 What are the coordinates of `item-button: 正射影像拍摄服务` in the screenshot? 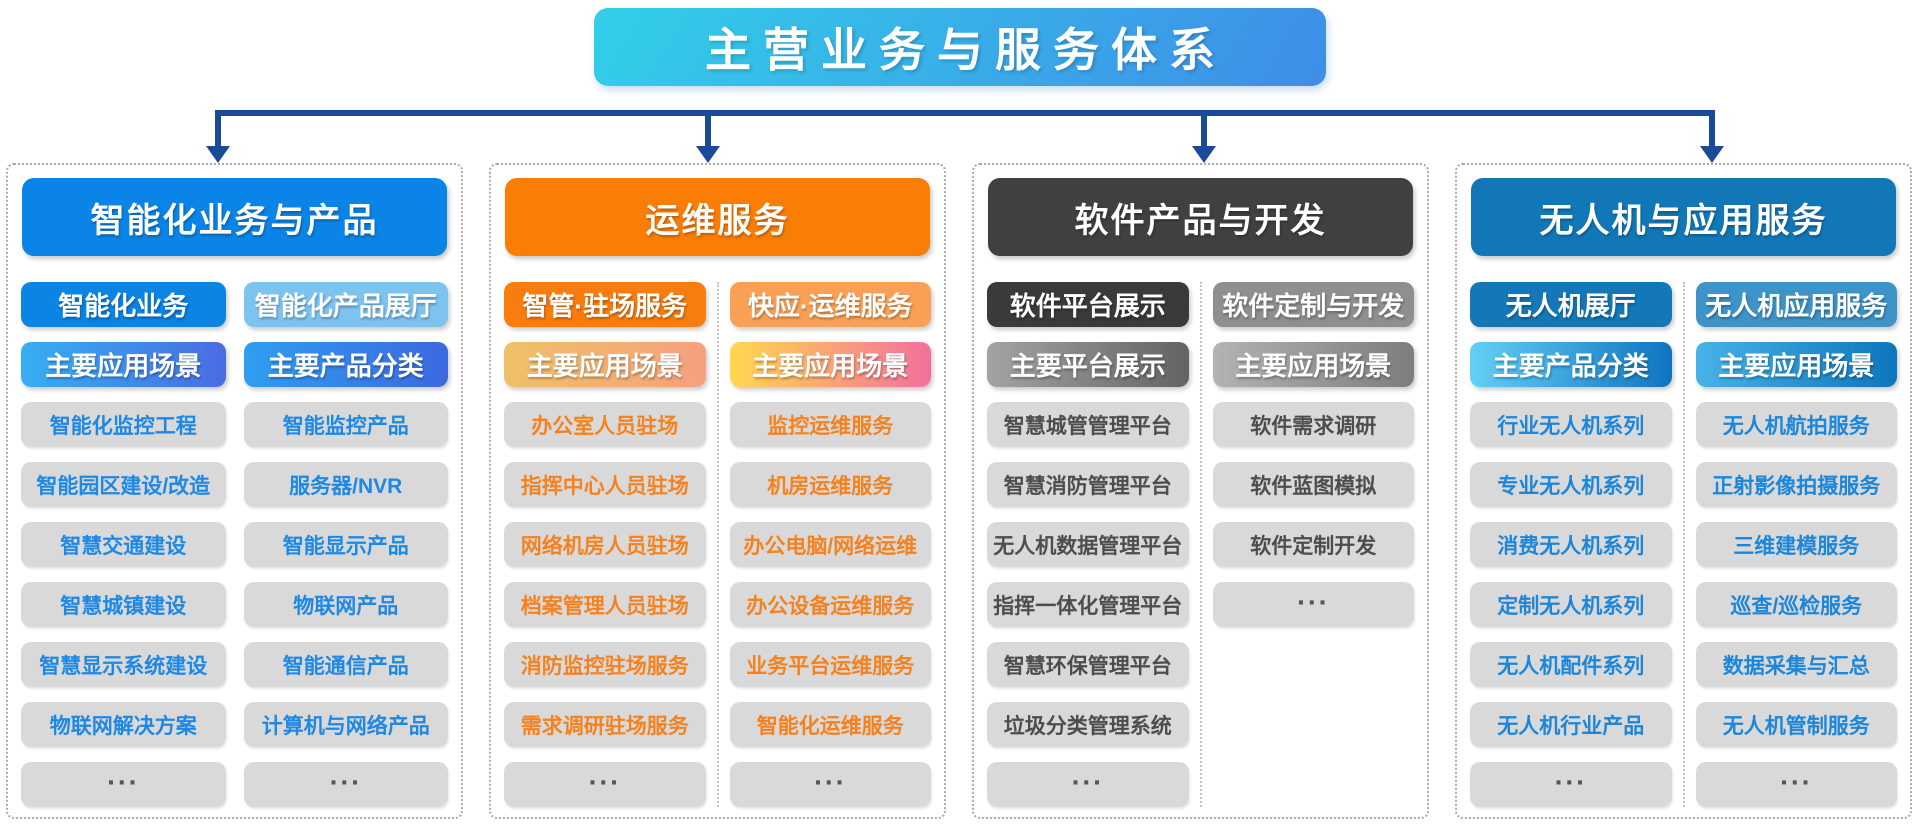 It's located at (1796, 484).